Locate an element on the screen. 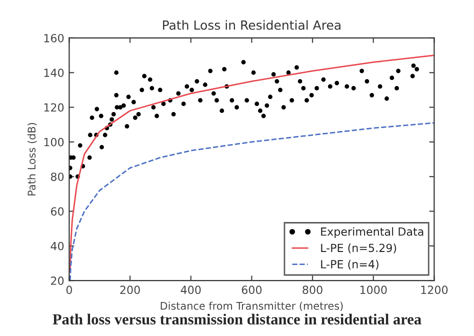 This screenshot has height=336, width=474. x-tick-label: 600 is located at coordinates (252, 290).